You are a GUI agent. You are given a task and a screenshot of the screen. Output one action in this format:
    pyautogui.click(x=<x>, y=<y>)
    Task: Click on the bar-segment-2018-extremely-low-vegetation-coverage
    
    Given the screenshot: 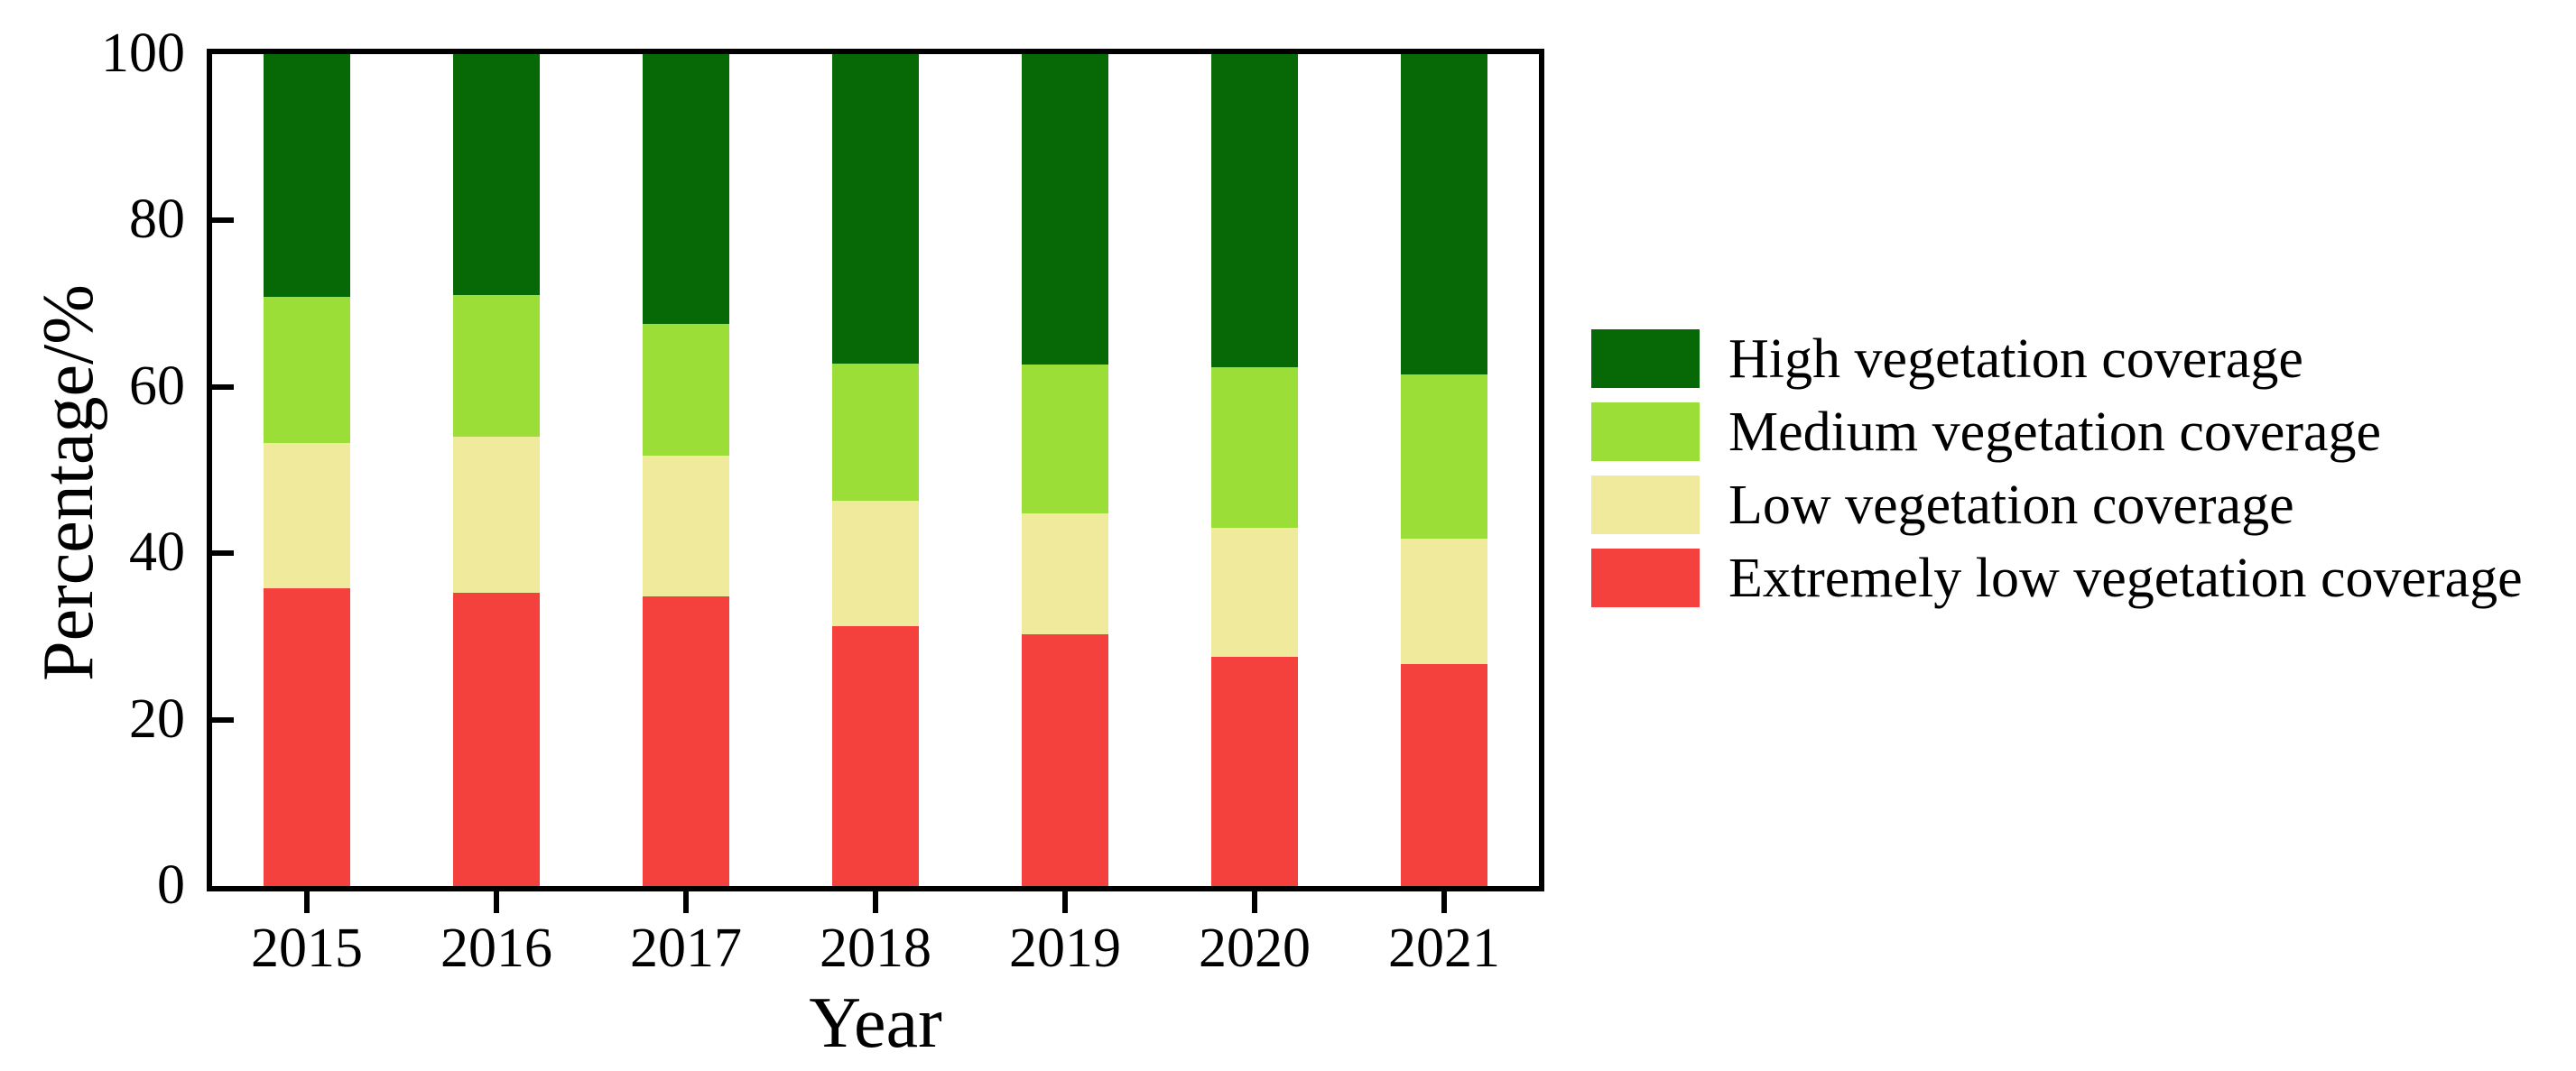 What is the action you would take?
    pyautogui.click(x=875, y=756)
    